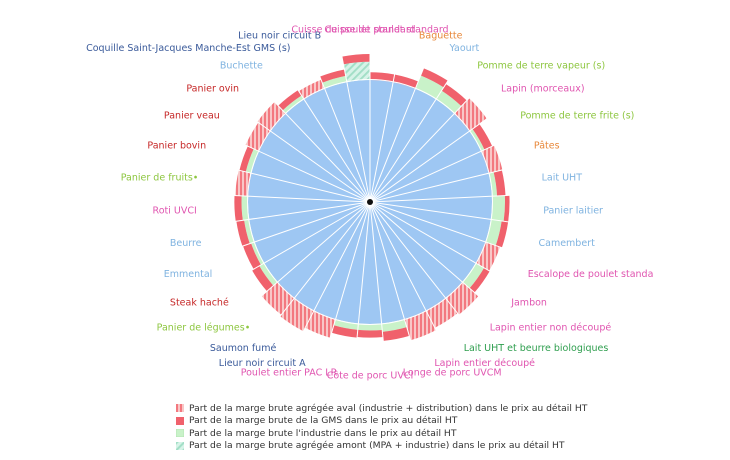  Describe the element at coordinates (452, 372) in the screenshot. I see `category-label: Longe de porc UVCM` at that location.